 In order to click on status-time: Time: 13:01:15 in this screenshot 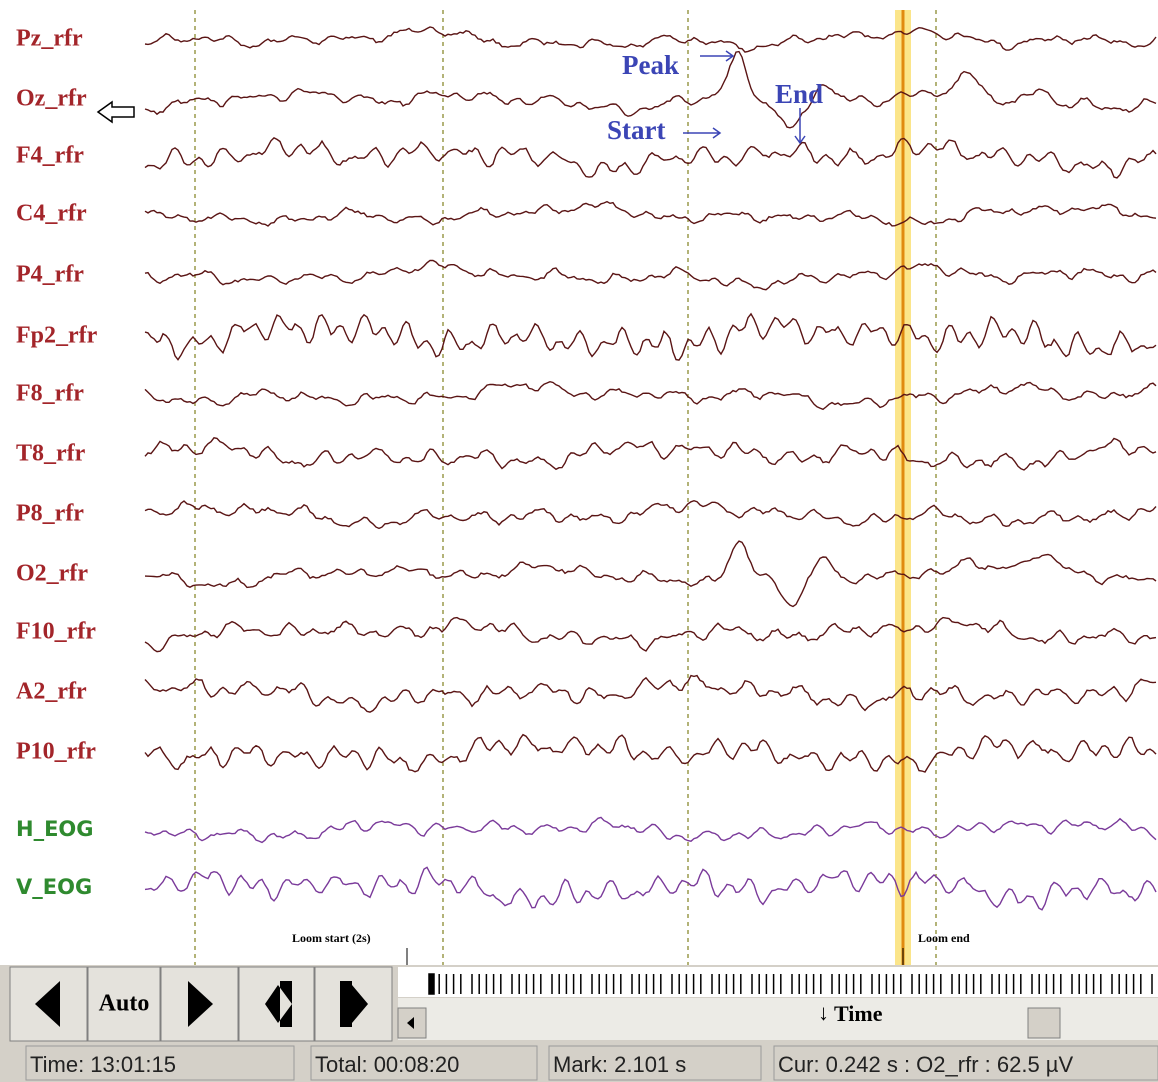, I will do `click(103, 1064)`.